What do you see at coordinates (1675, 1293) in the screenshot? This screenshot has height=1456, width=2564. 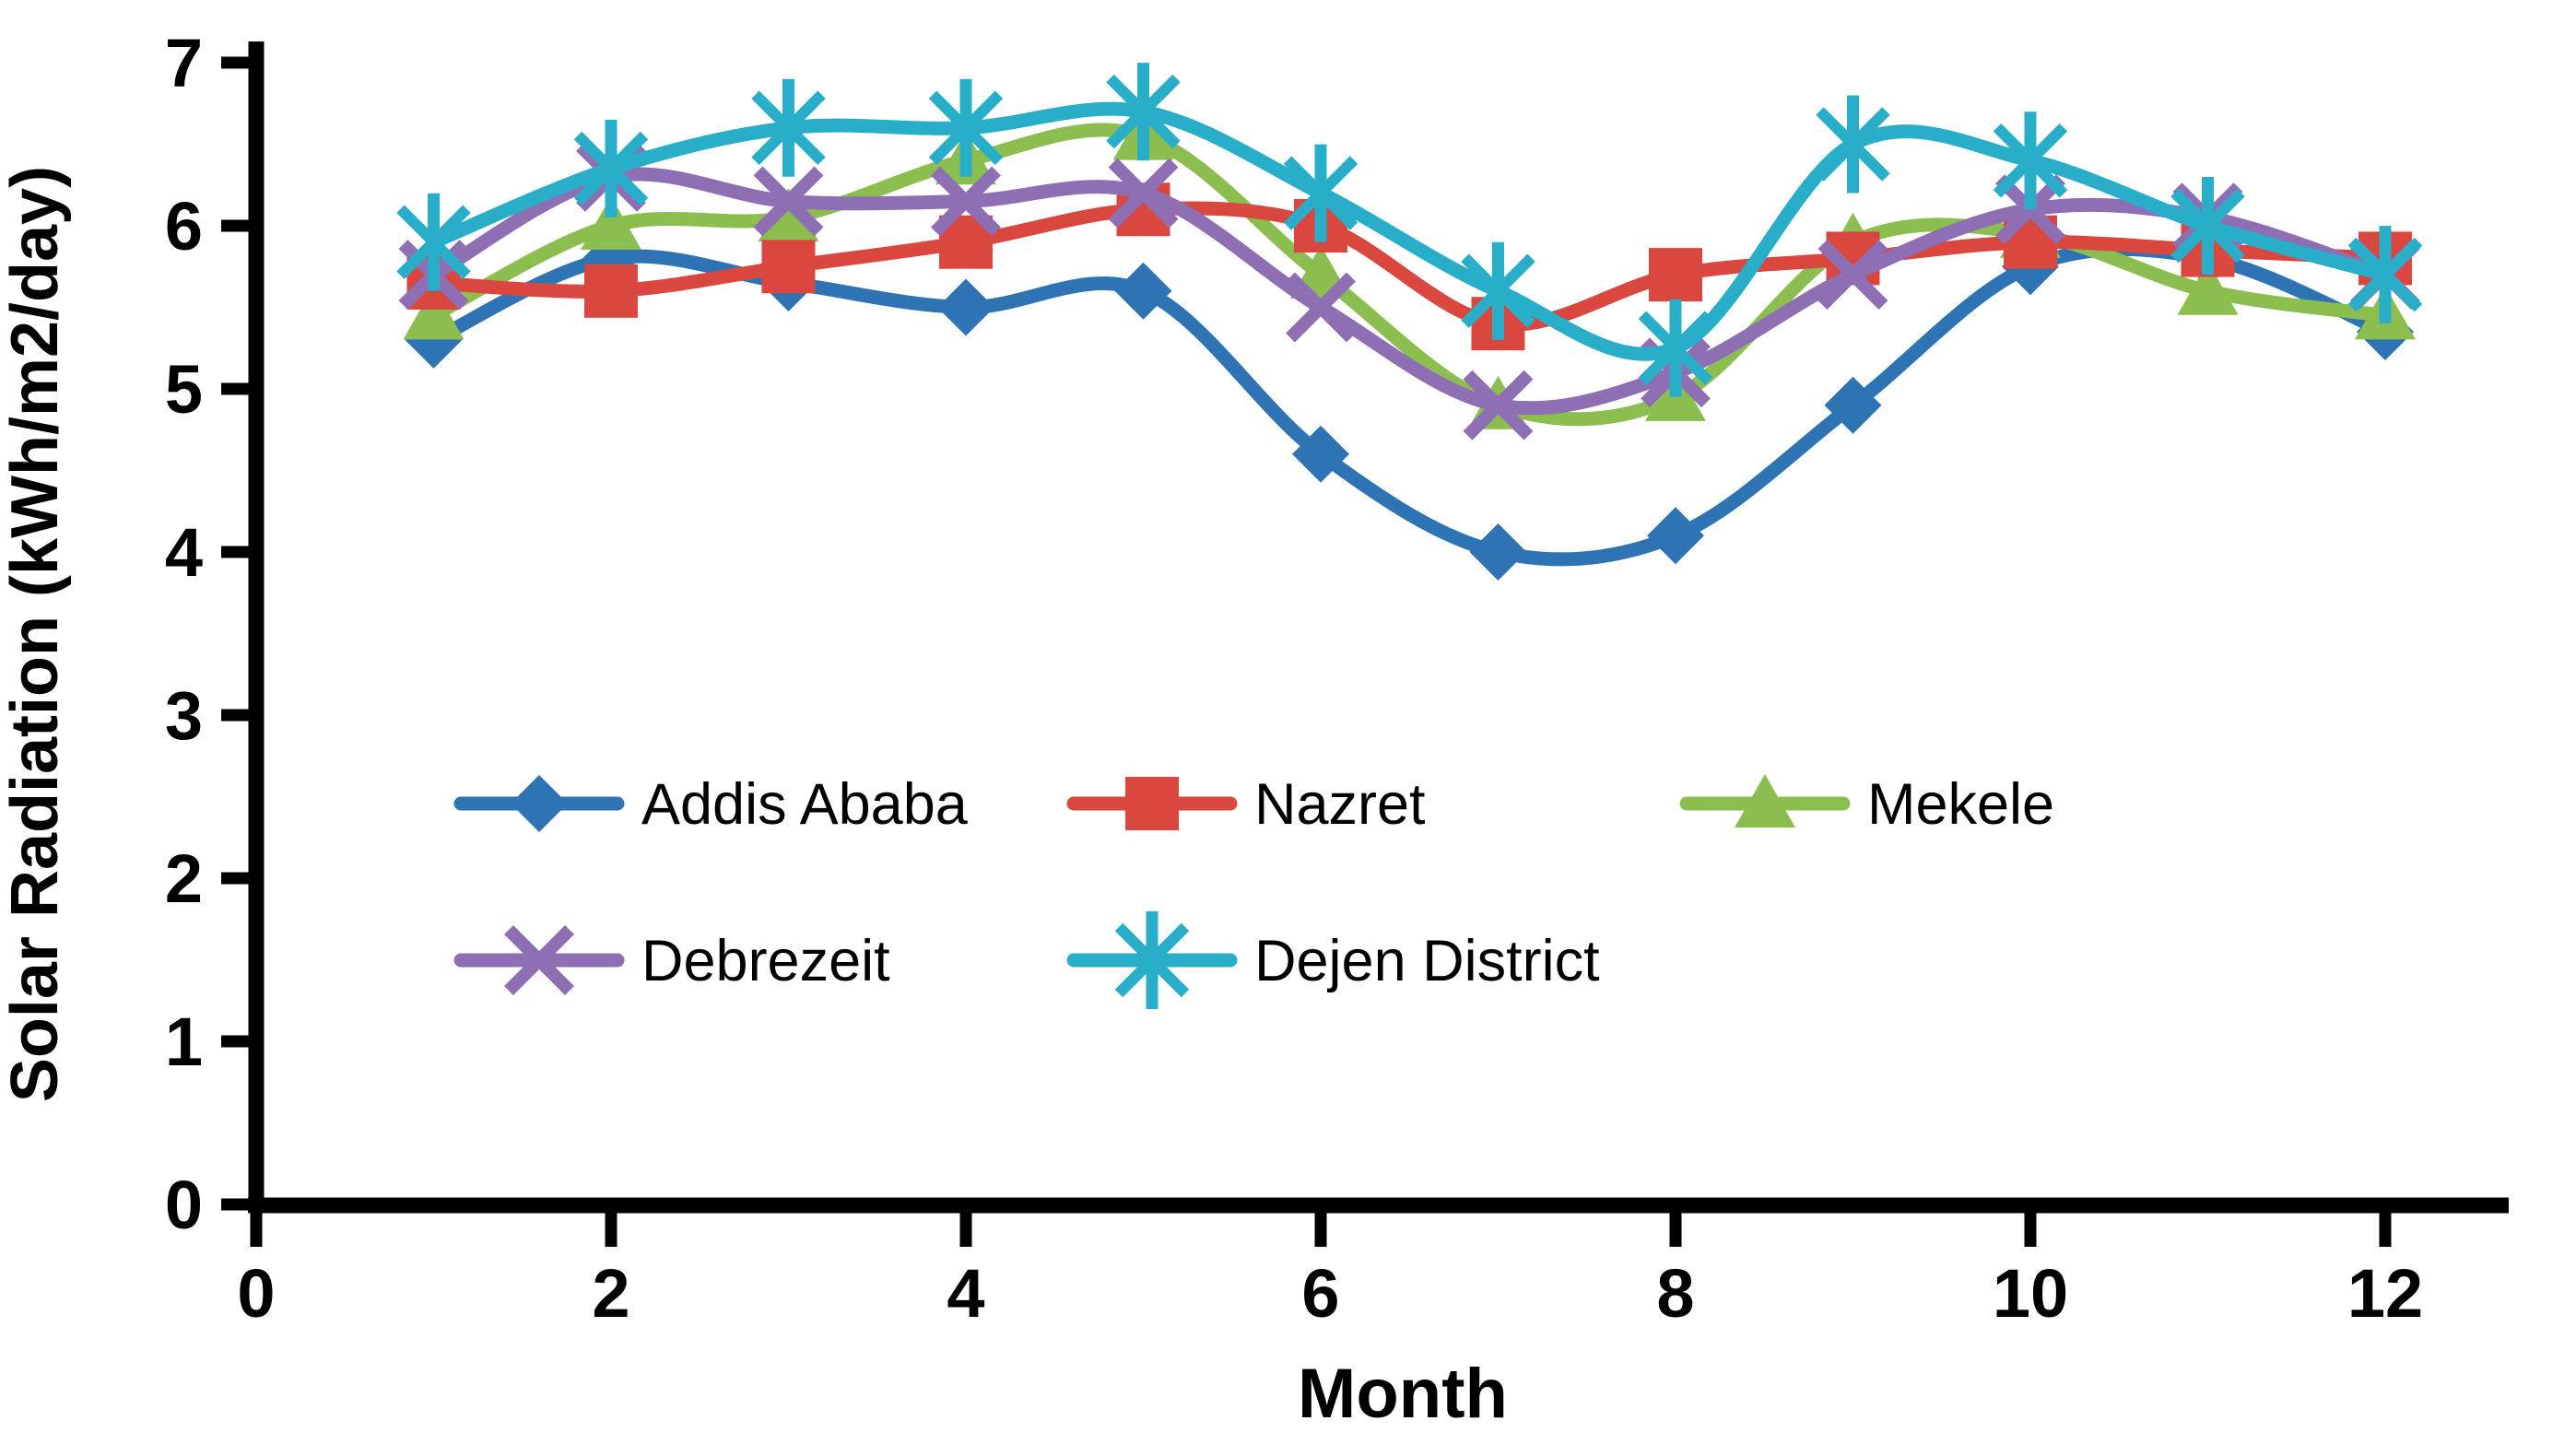 I see `x-tick-label: 8` at bounding box center [1675, 1293].